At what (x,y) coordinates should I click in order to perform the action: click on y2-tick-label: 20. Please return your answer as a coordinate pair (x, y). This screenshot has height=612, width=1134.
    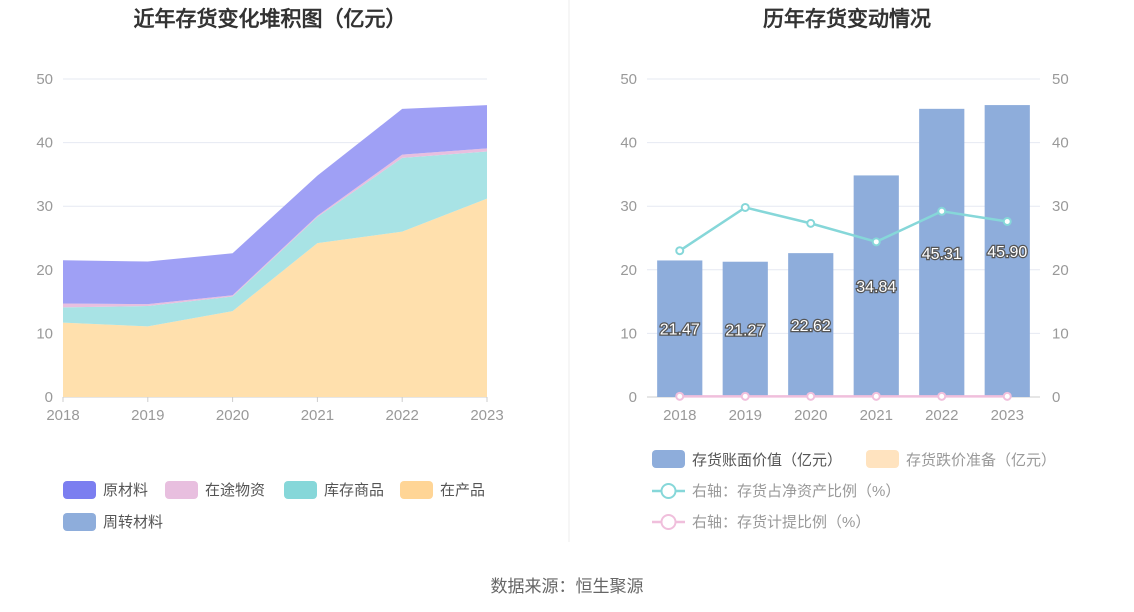
    Looking at the image, I should click on (1060, 270).